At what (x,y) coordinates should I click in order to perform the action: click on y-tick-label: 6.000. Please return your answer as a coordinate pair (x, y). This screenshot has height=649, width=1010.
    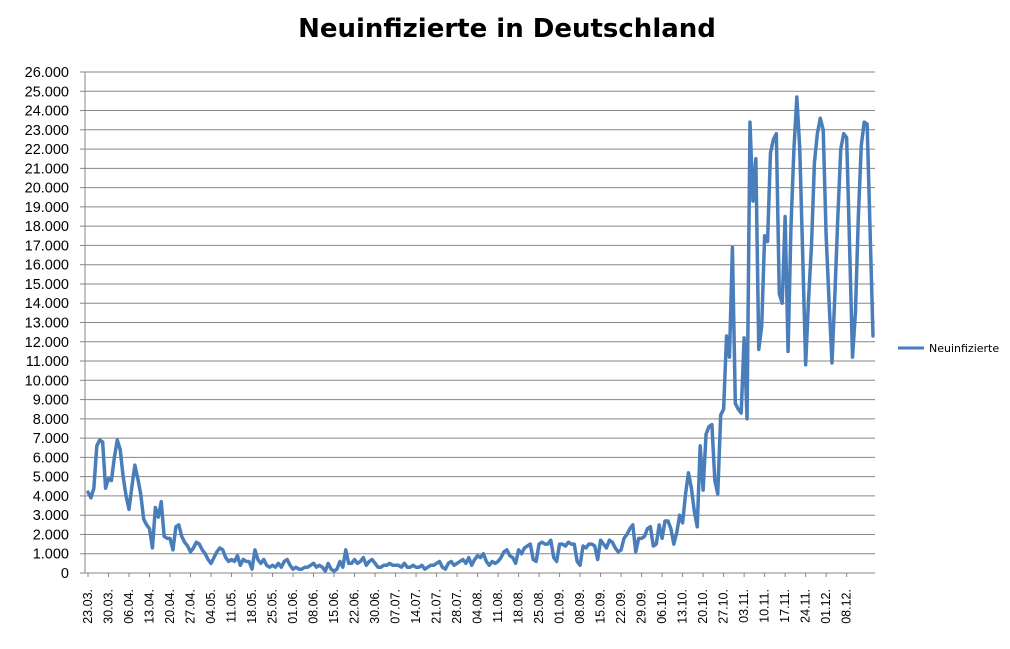
    Looking at the image, I should click on (51, 458).